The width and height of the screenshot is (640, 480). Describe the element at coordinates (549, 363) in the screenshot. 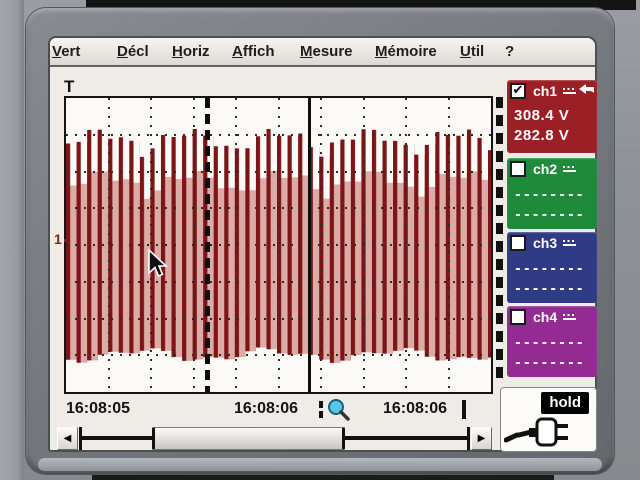

I see `ch4-measure-2: --------` at that location.